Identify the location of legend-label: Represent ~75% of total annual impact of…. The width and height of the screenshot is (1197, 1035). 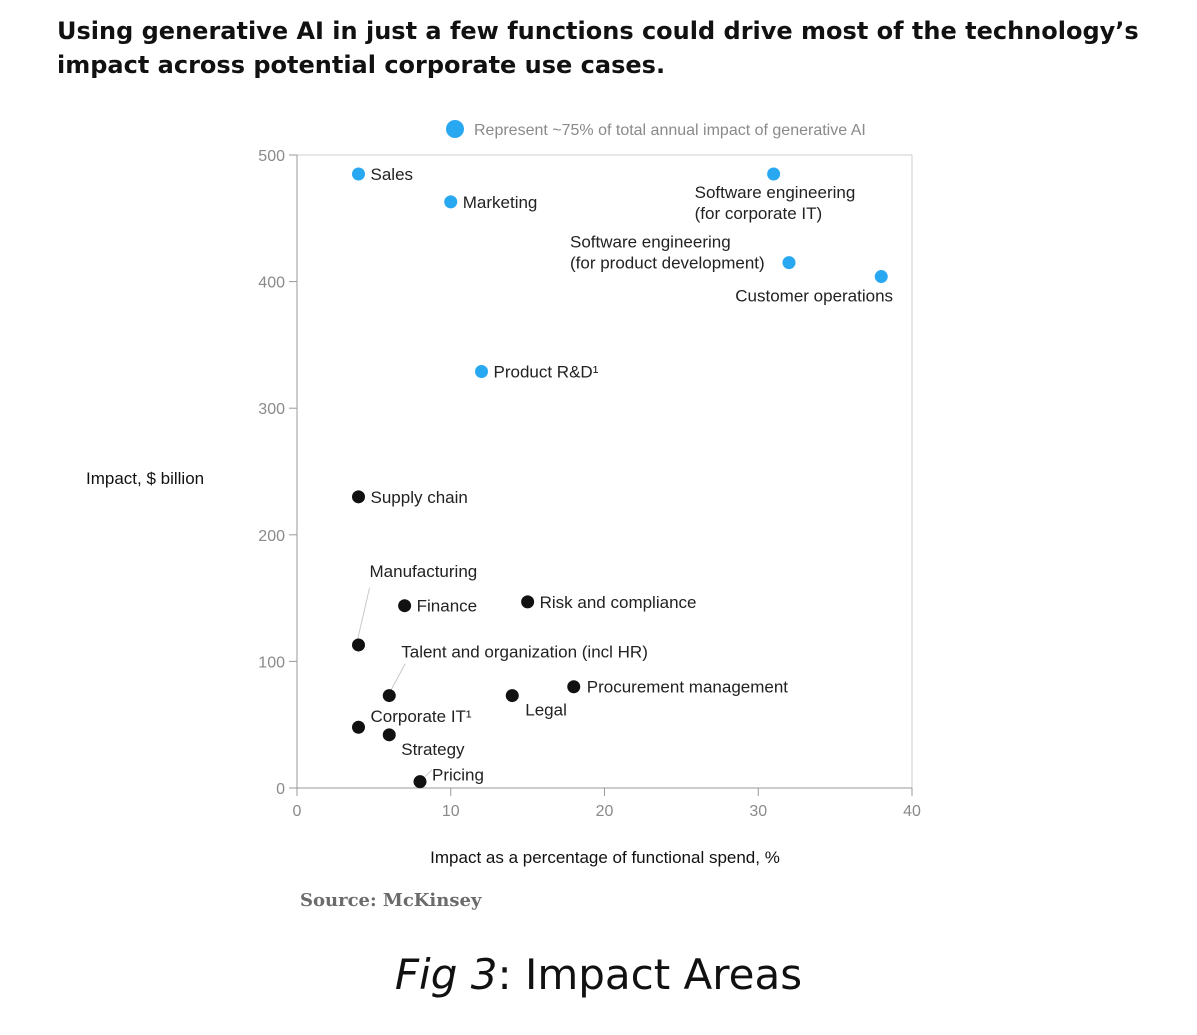
(670, 130).